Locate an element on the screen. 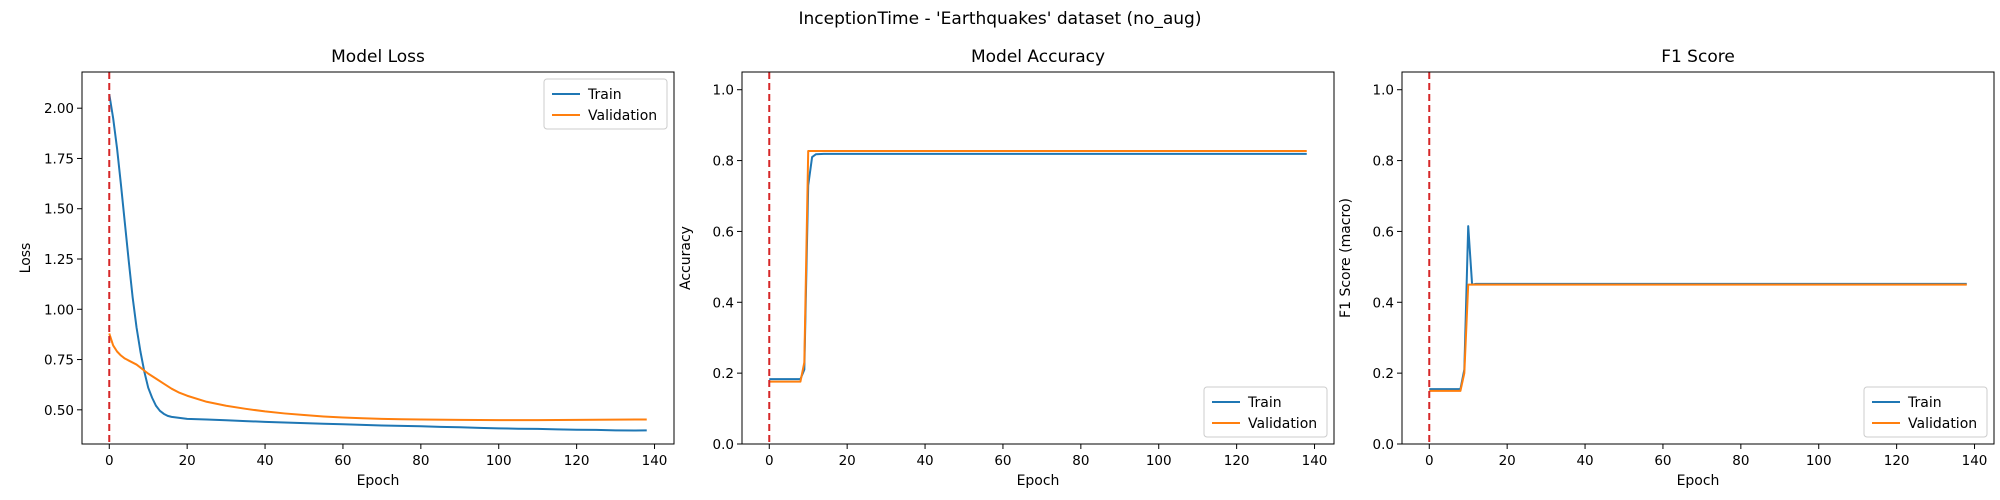 The height and width of the screenshot is (500, 2000). chart-title: F1 Score is located at coordinates (1698, 57).